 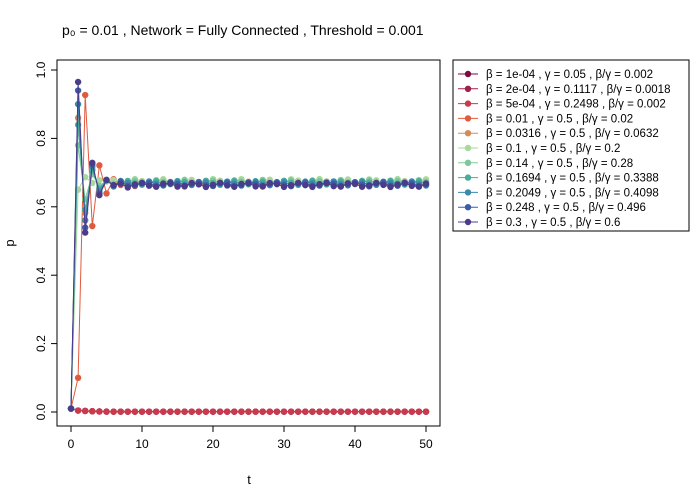 I want to click on legend-entry: β = 0.14 , γ = 0.5 , β/γ = 0.28, so click(x=559, y=164).